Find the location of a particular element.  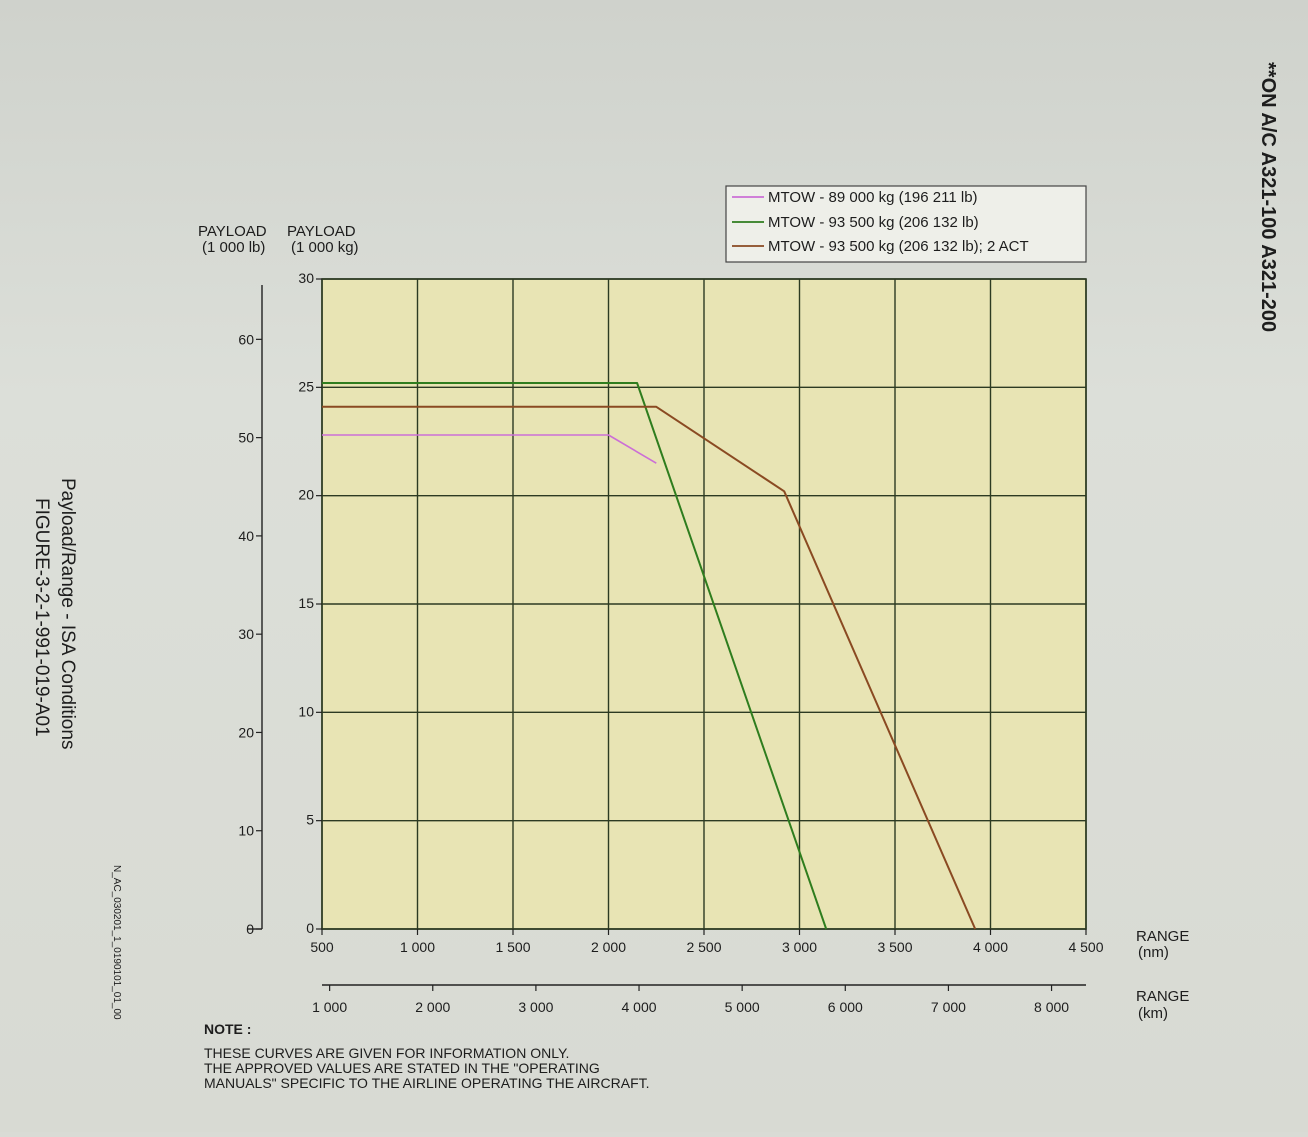

x-axis-nm-title-line1: RANGE is located at coordinates (1162, 936).